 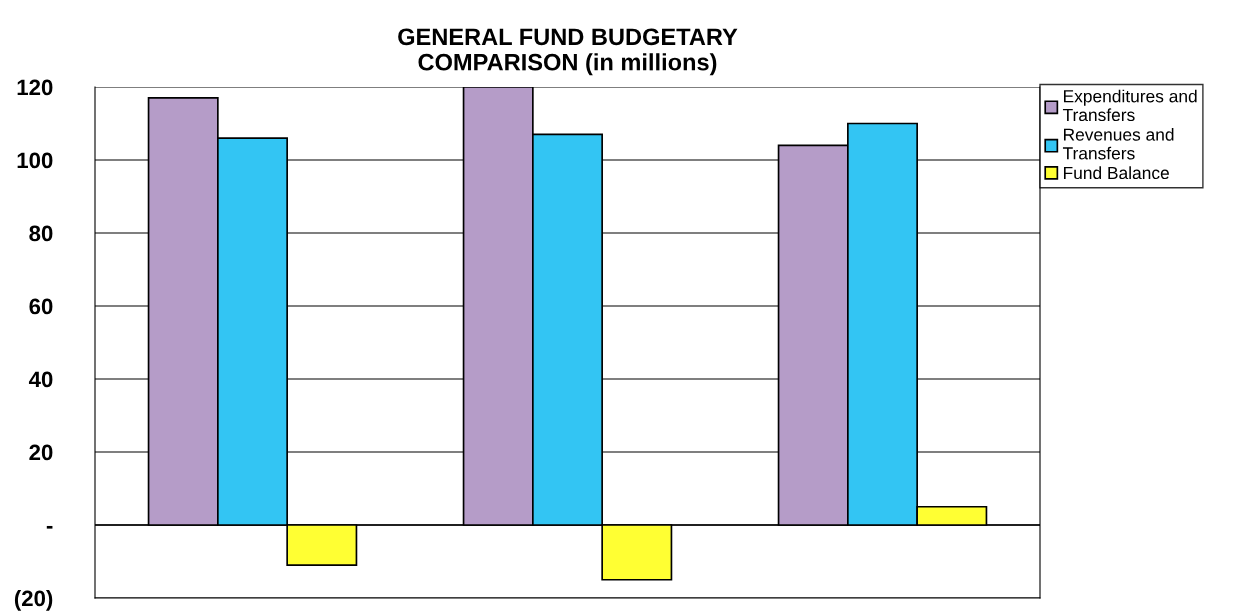 I want to click on y-tick-label: -, so click(x=49, y=527).